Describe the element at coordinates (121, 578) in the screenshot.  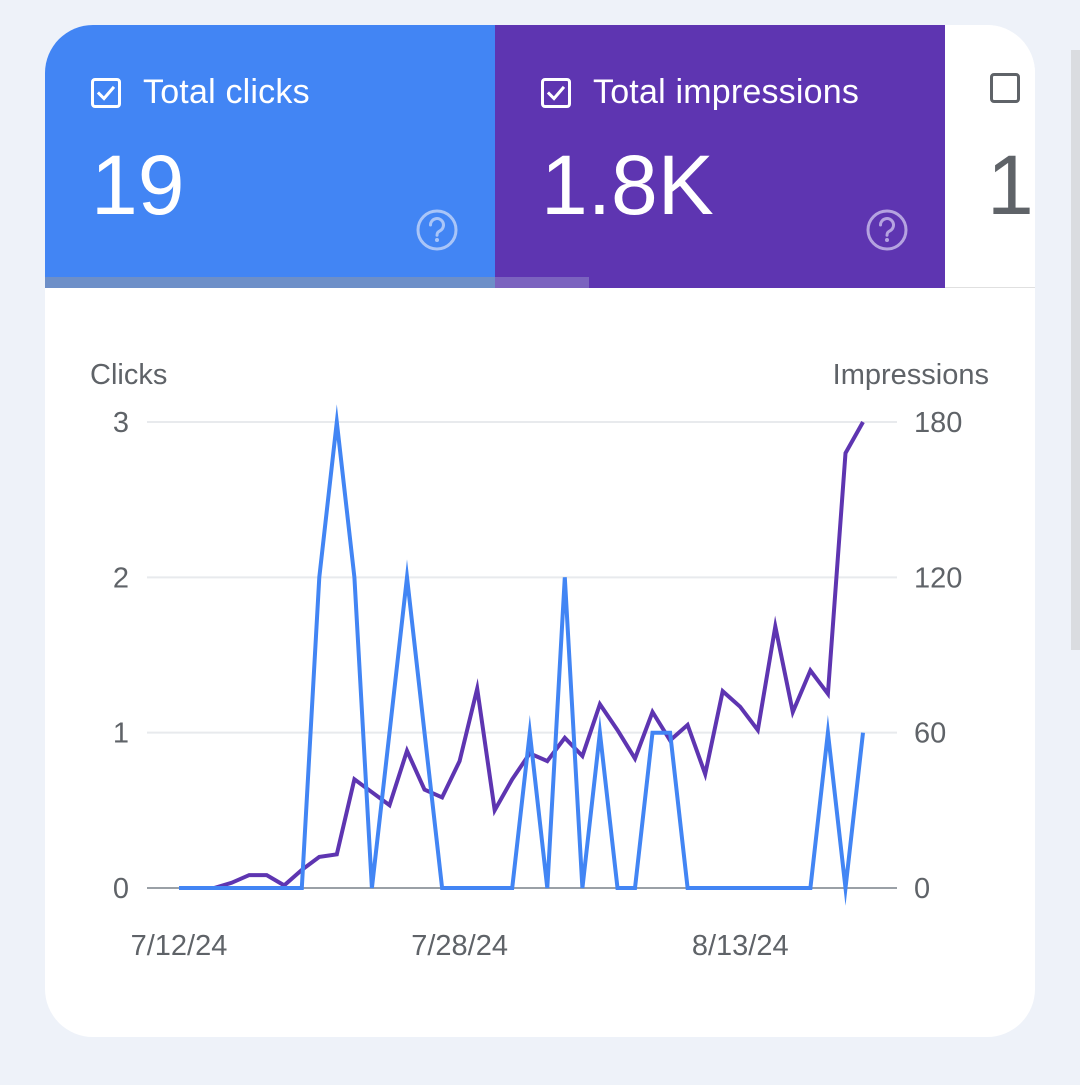
I see `left-tick-label: 2` at that location.